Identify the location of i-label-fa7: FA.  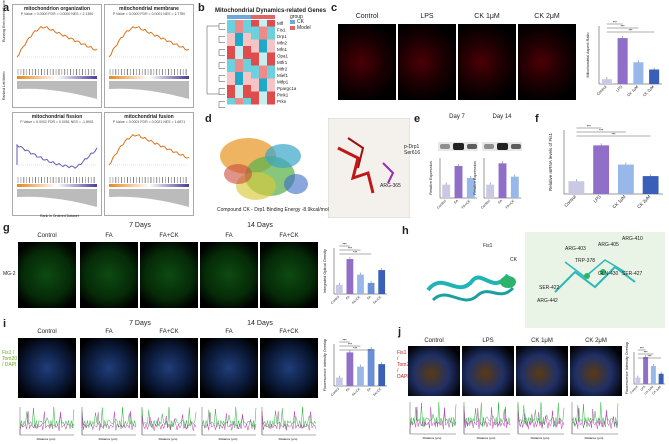
(109, 332).